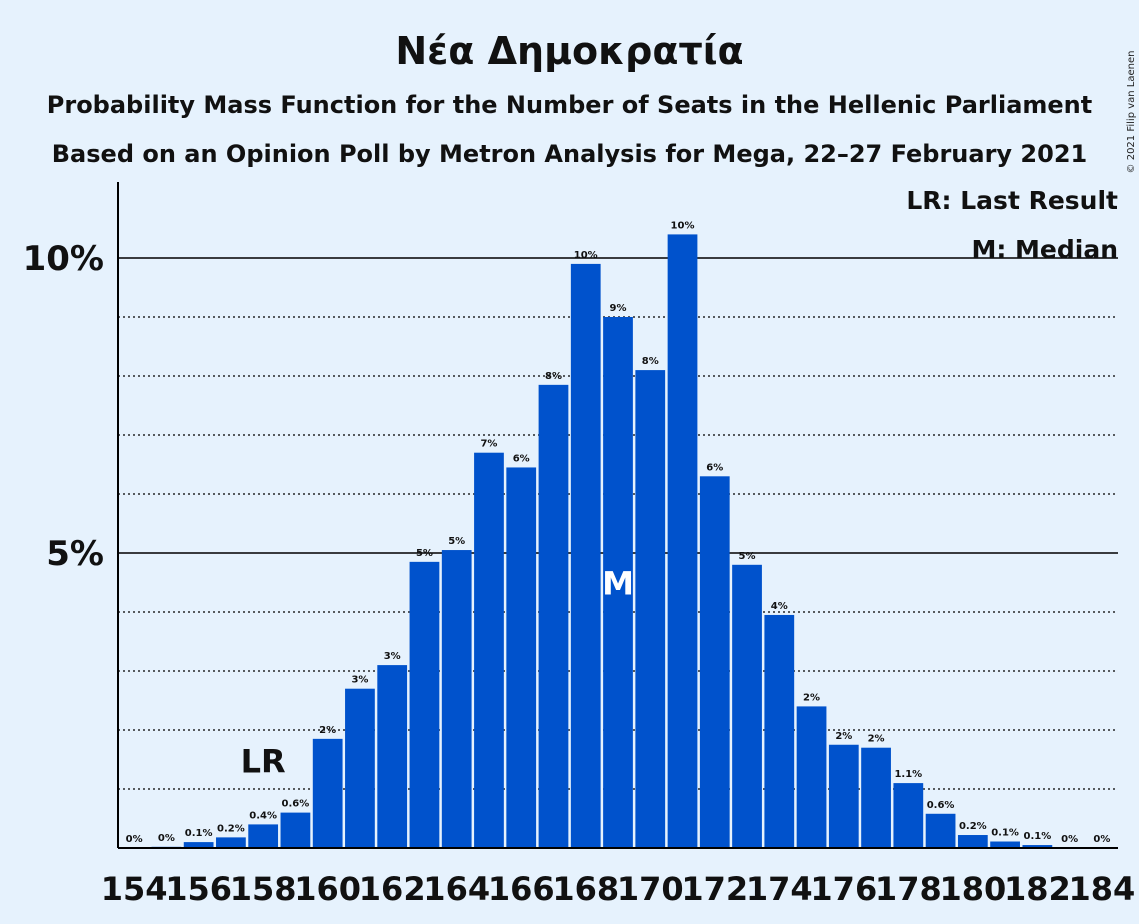 This screenshot has width=1139, height=924. Describe the element at coordinates (972, 889) in the screenshot. I see `x-tick-label: 180` at that location.